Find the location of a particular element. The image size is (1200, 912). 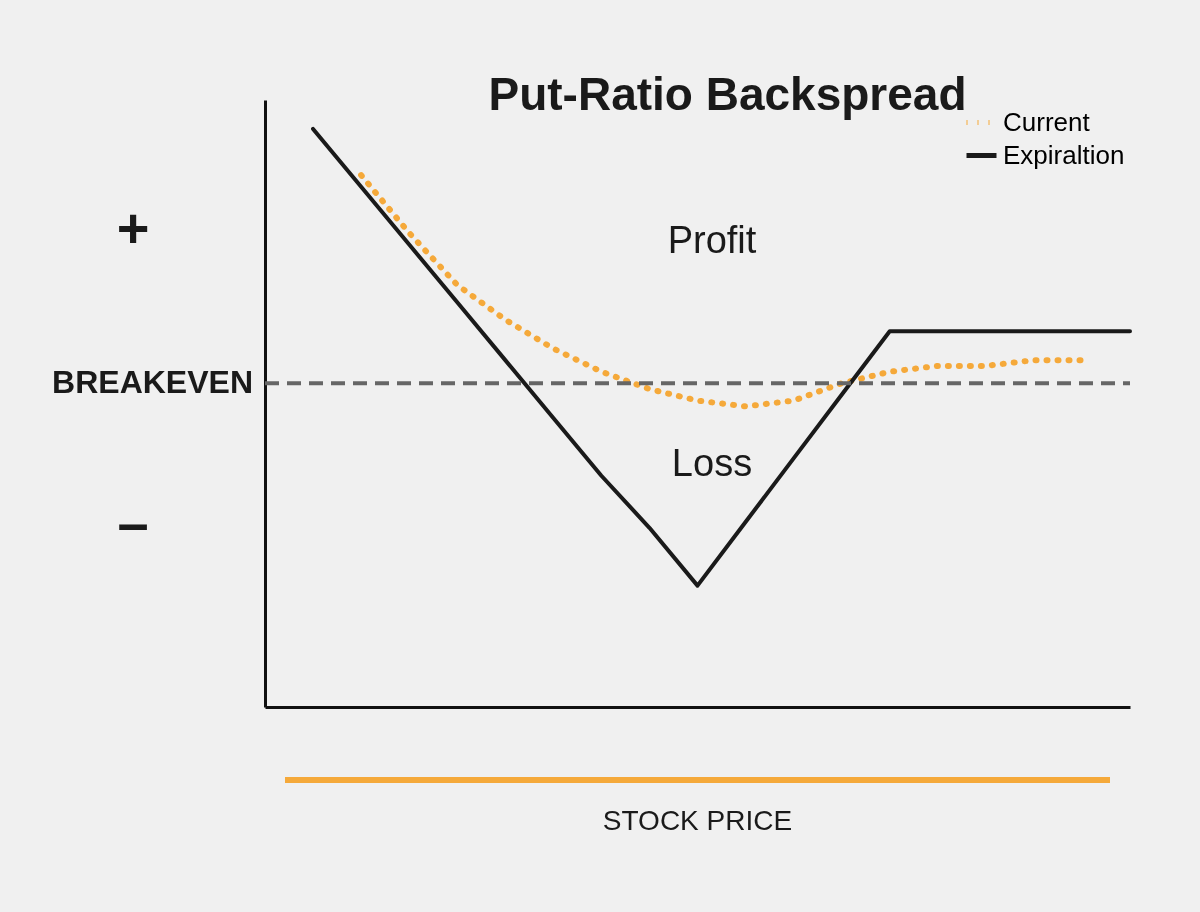

annotation: Profit is located at coordinates (712, 240).